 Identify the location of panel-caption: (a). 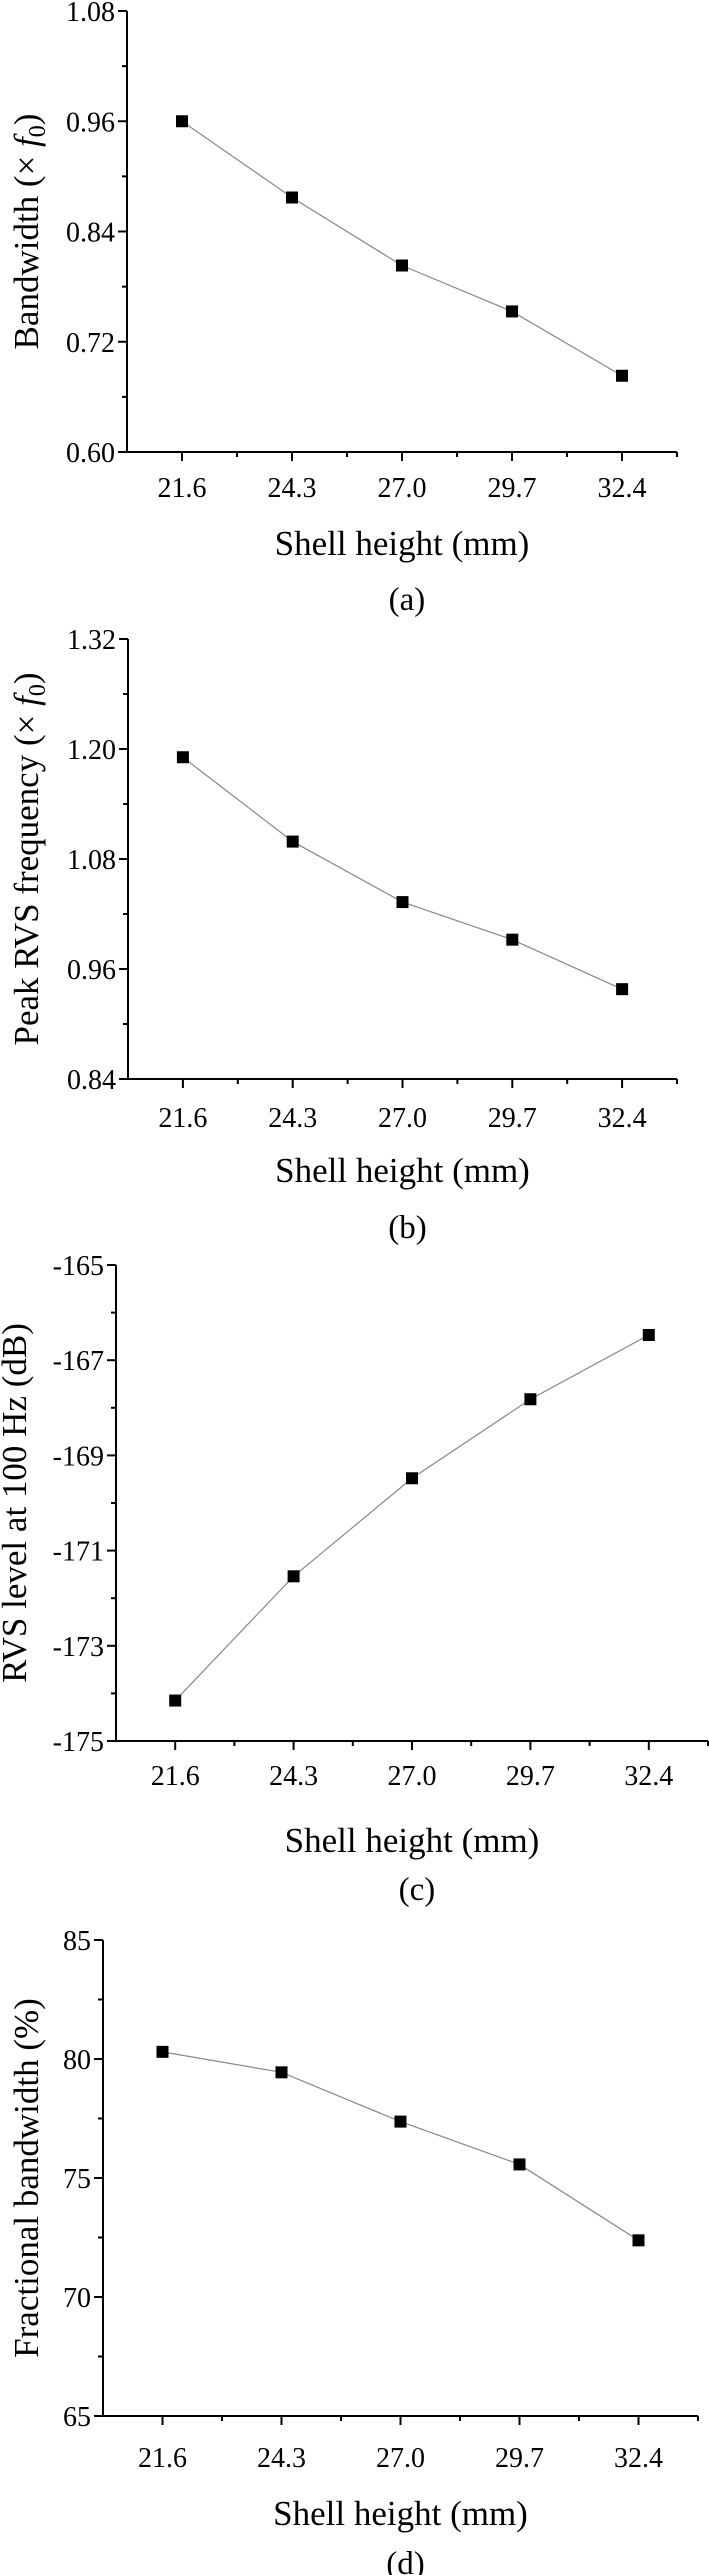
(407, 600).